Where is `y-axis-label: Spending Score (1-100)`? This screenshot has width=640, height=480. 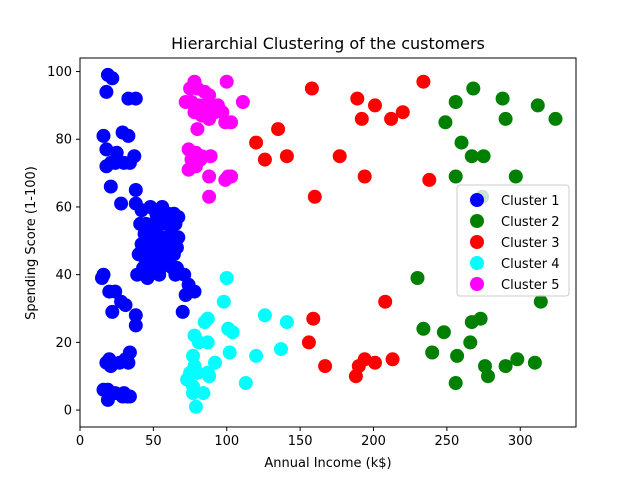 y-axis-label: Spending Score (1-100) is located at coordinates (31, 243).